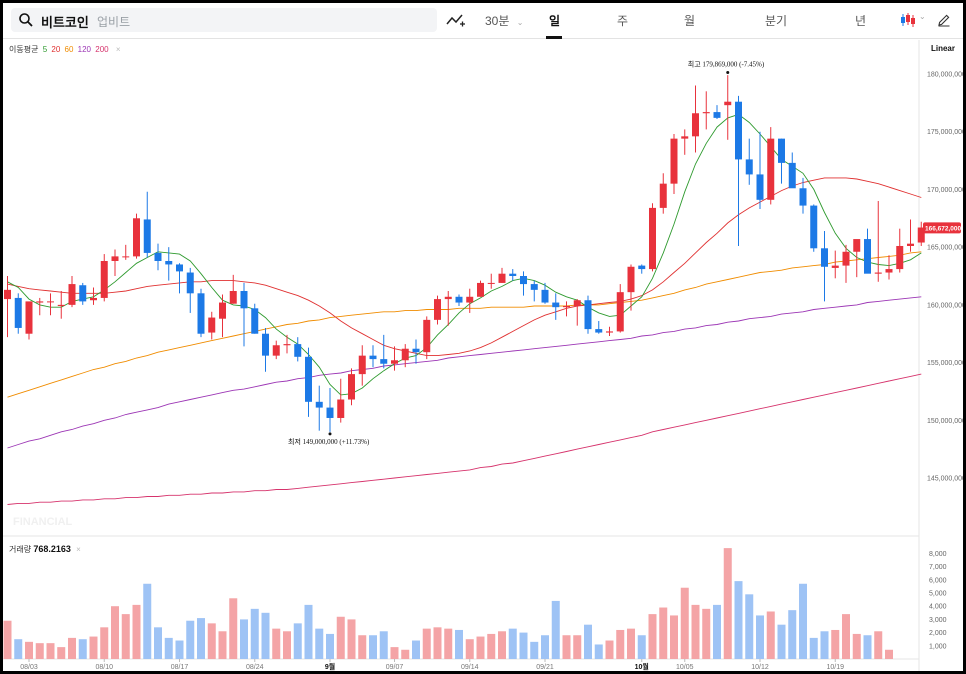 The height and width of the screenshot is (674, 966). I want to click on volume-value: 768.2163, so click(52, 549).